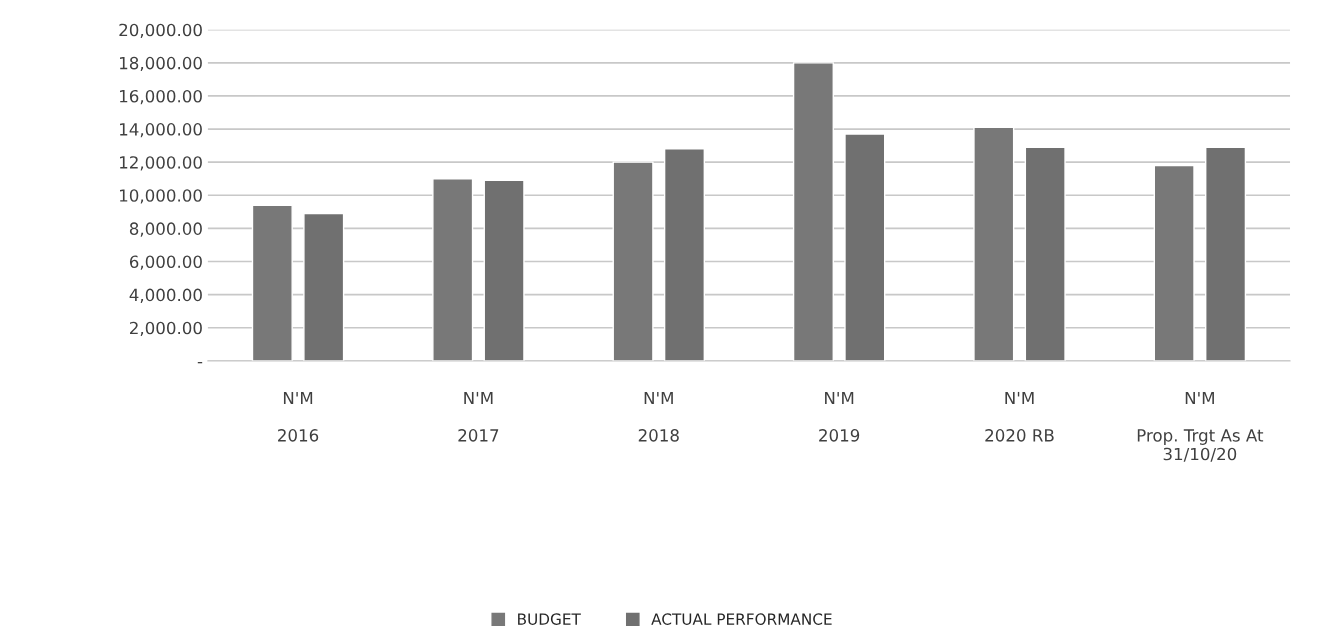  I want to click on y-tick-label: 12,000.00, so click(161, 163).